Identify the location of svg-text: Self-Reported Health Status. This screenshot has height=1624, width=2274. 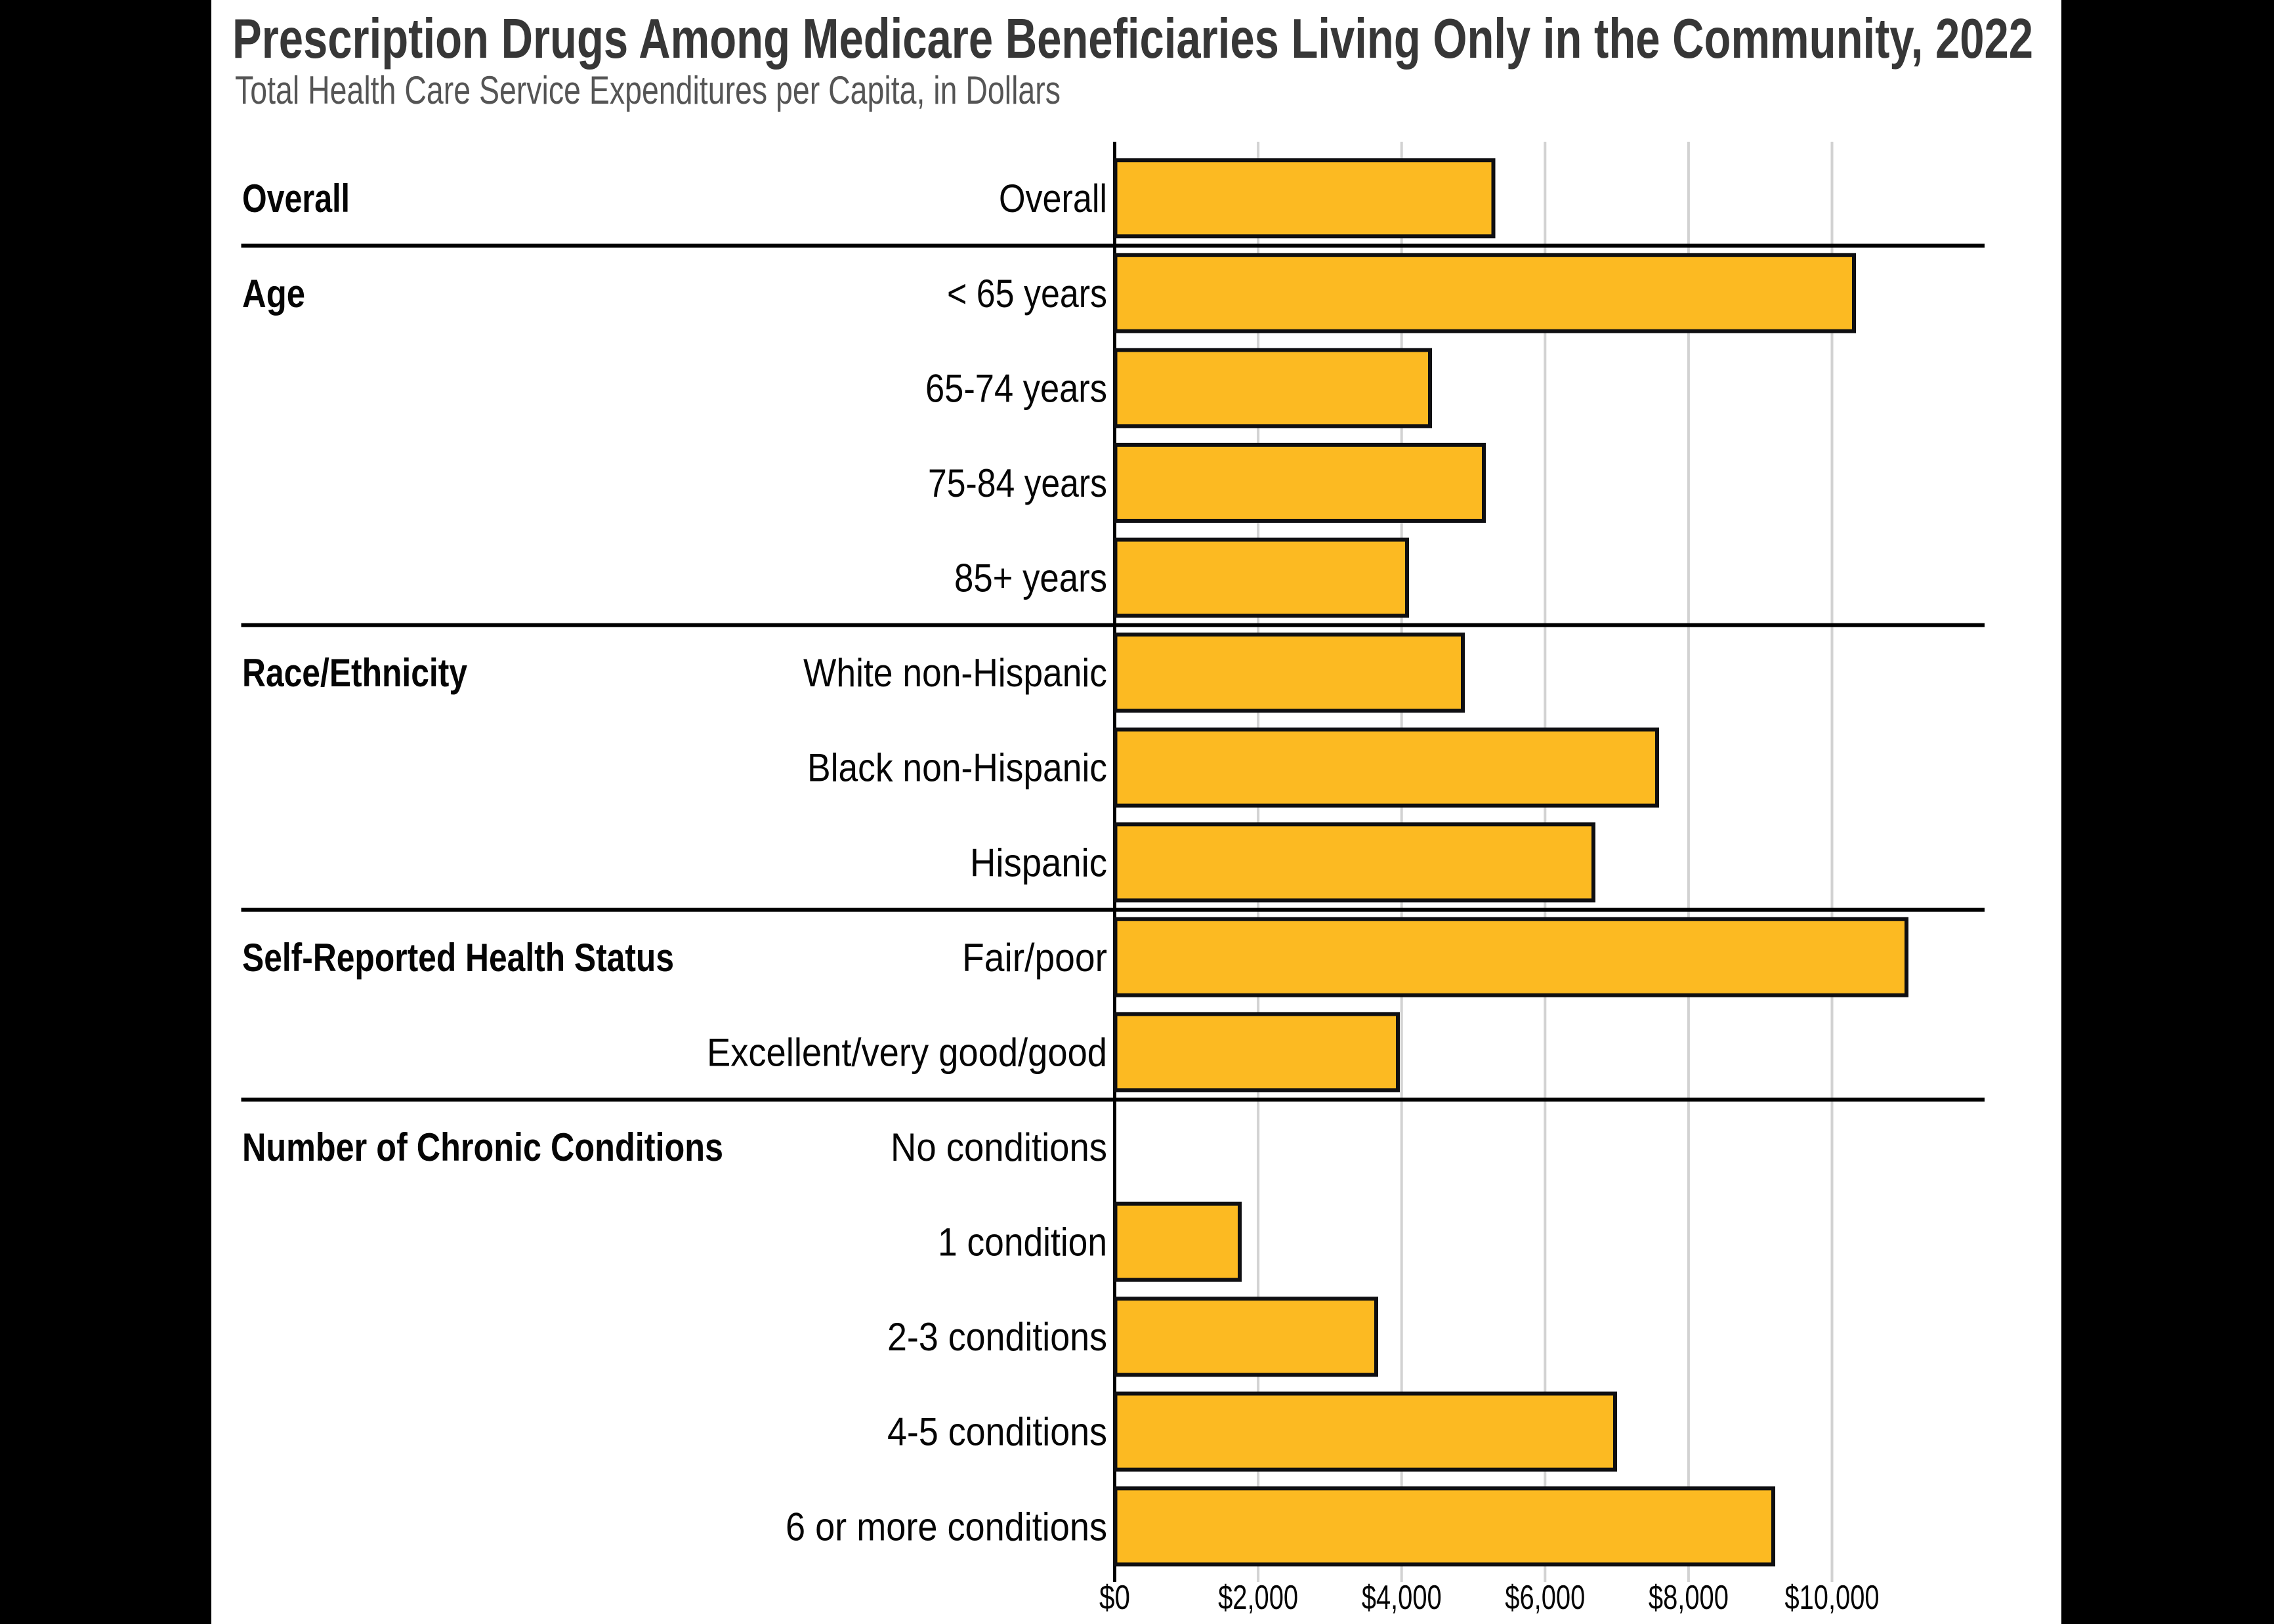
(458, 958).